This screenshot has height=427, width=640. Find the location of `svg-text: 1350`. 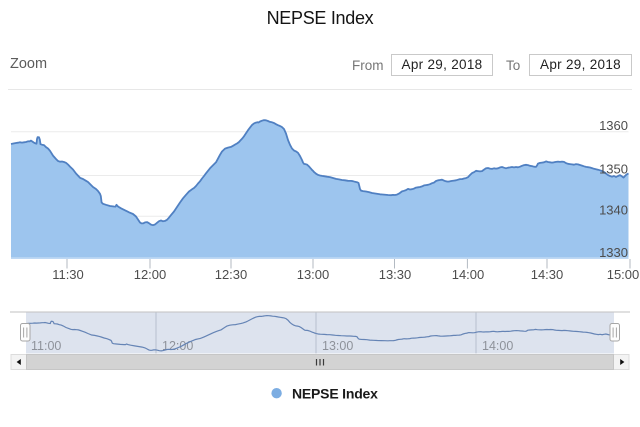

svg-text: 1350 is located at coordinates (613, 169).